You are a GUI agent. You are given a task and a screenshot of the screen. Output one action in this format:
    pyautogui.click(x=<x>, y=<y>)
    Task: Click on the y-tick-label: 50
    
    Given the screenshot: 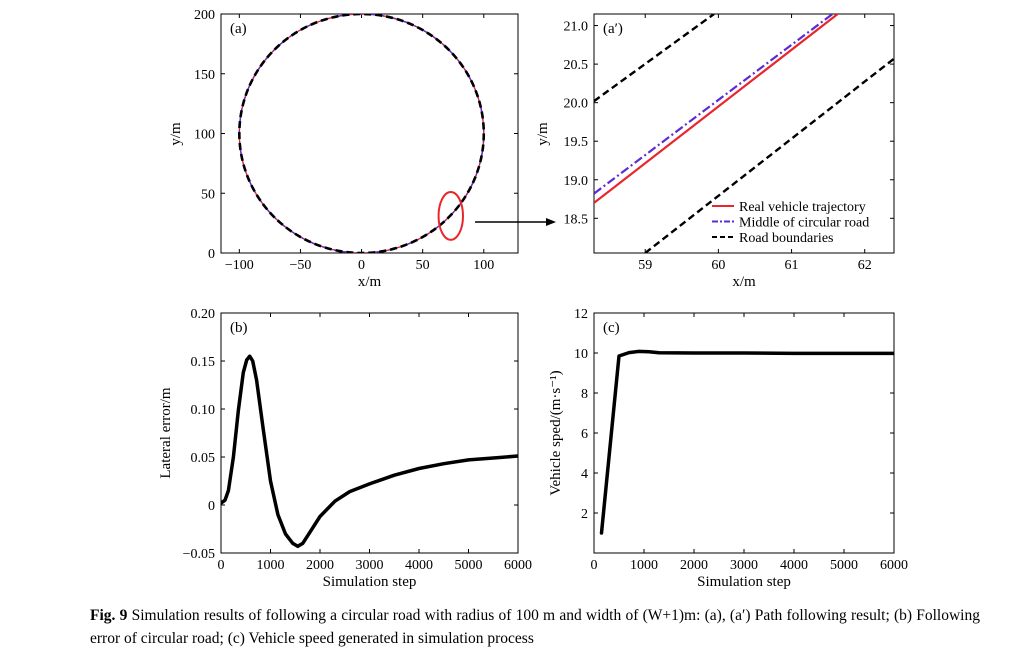 What is the action you would take?
    pyautogui.click(x=208, y=194)
    